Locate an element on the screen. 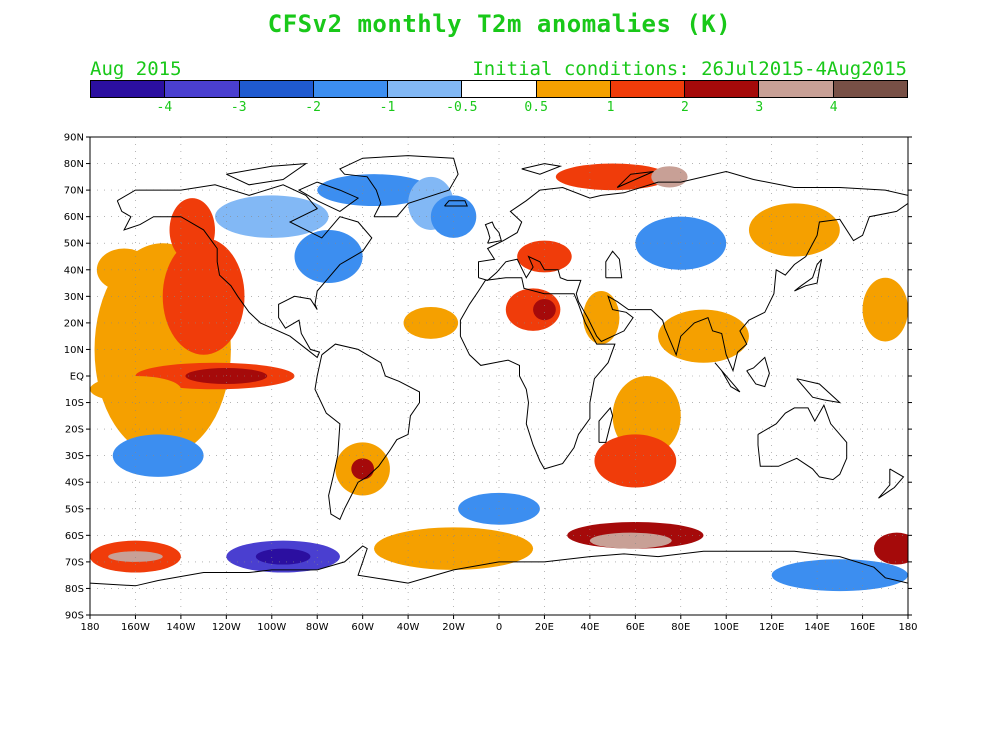 Image resolution: width=999 pixels, height=750 pixels. latitude-label: 50N is located at coordinates (74, 244).